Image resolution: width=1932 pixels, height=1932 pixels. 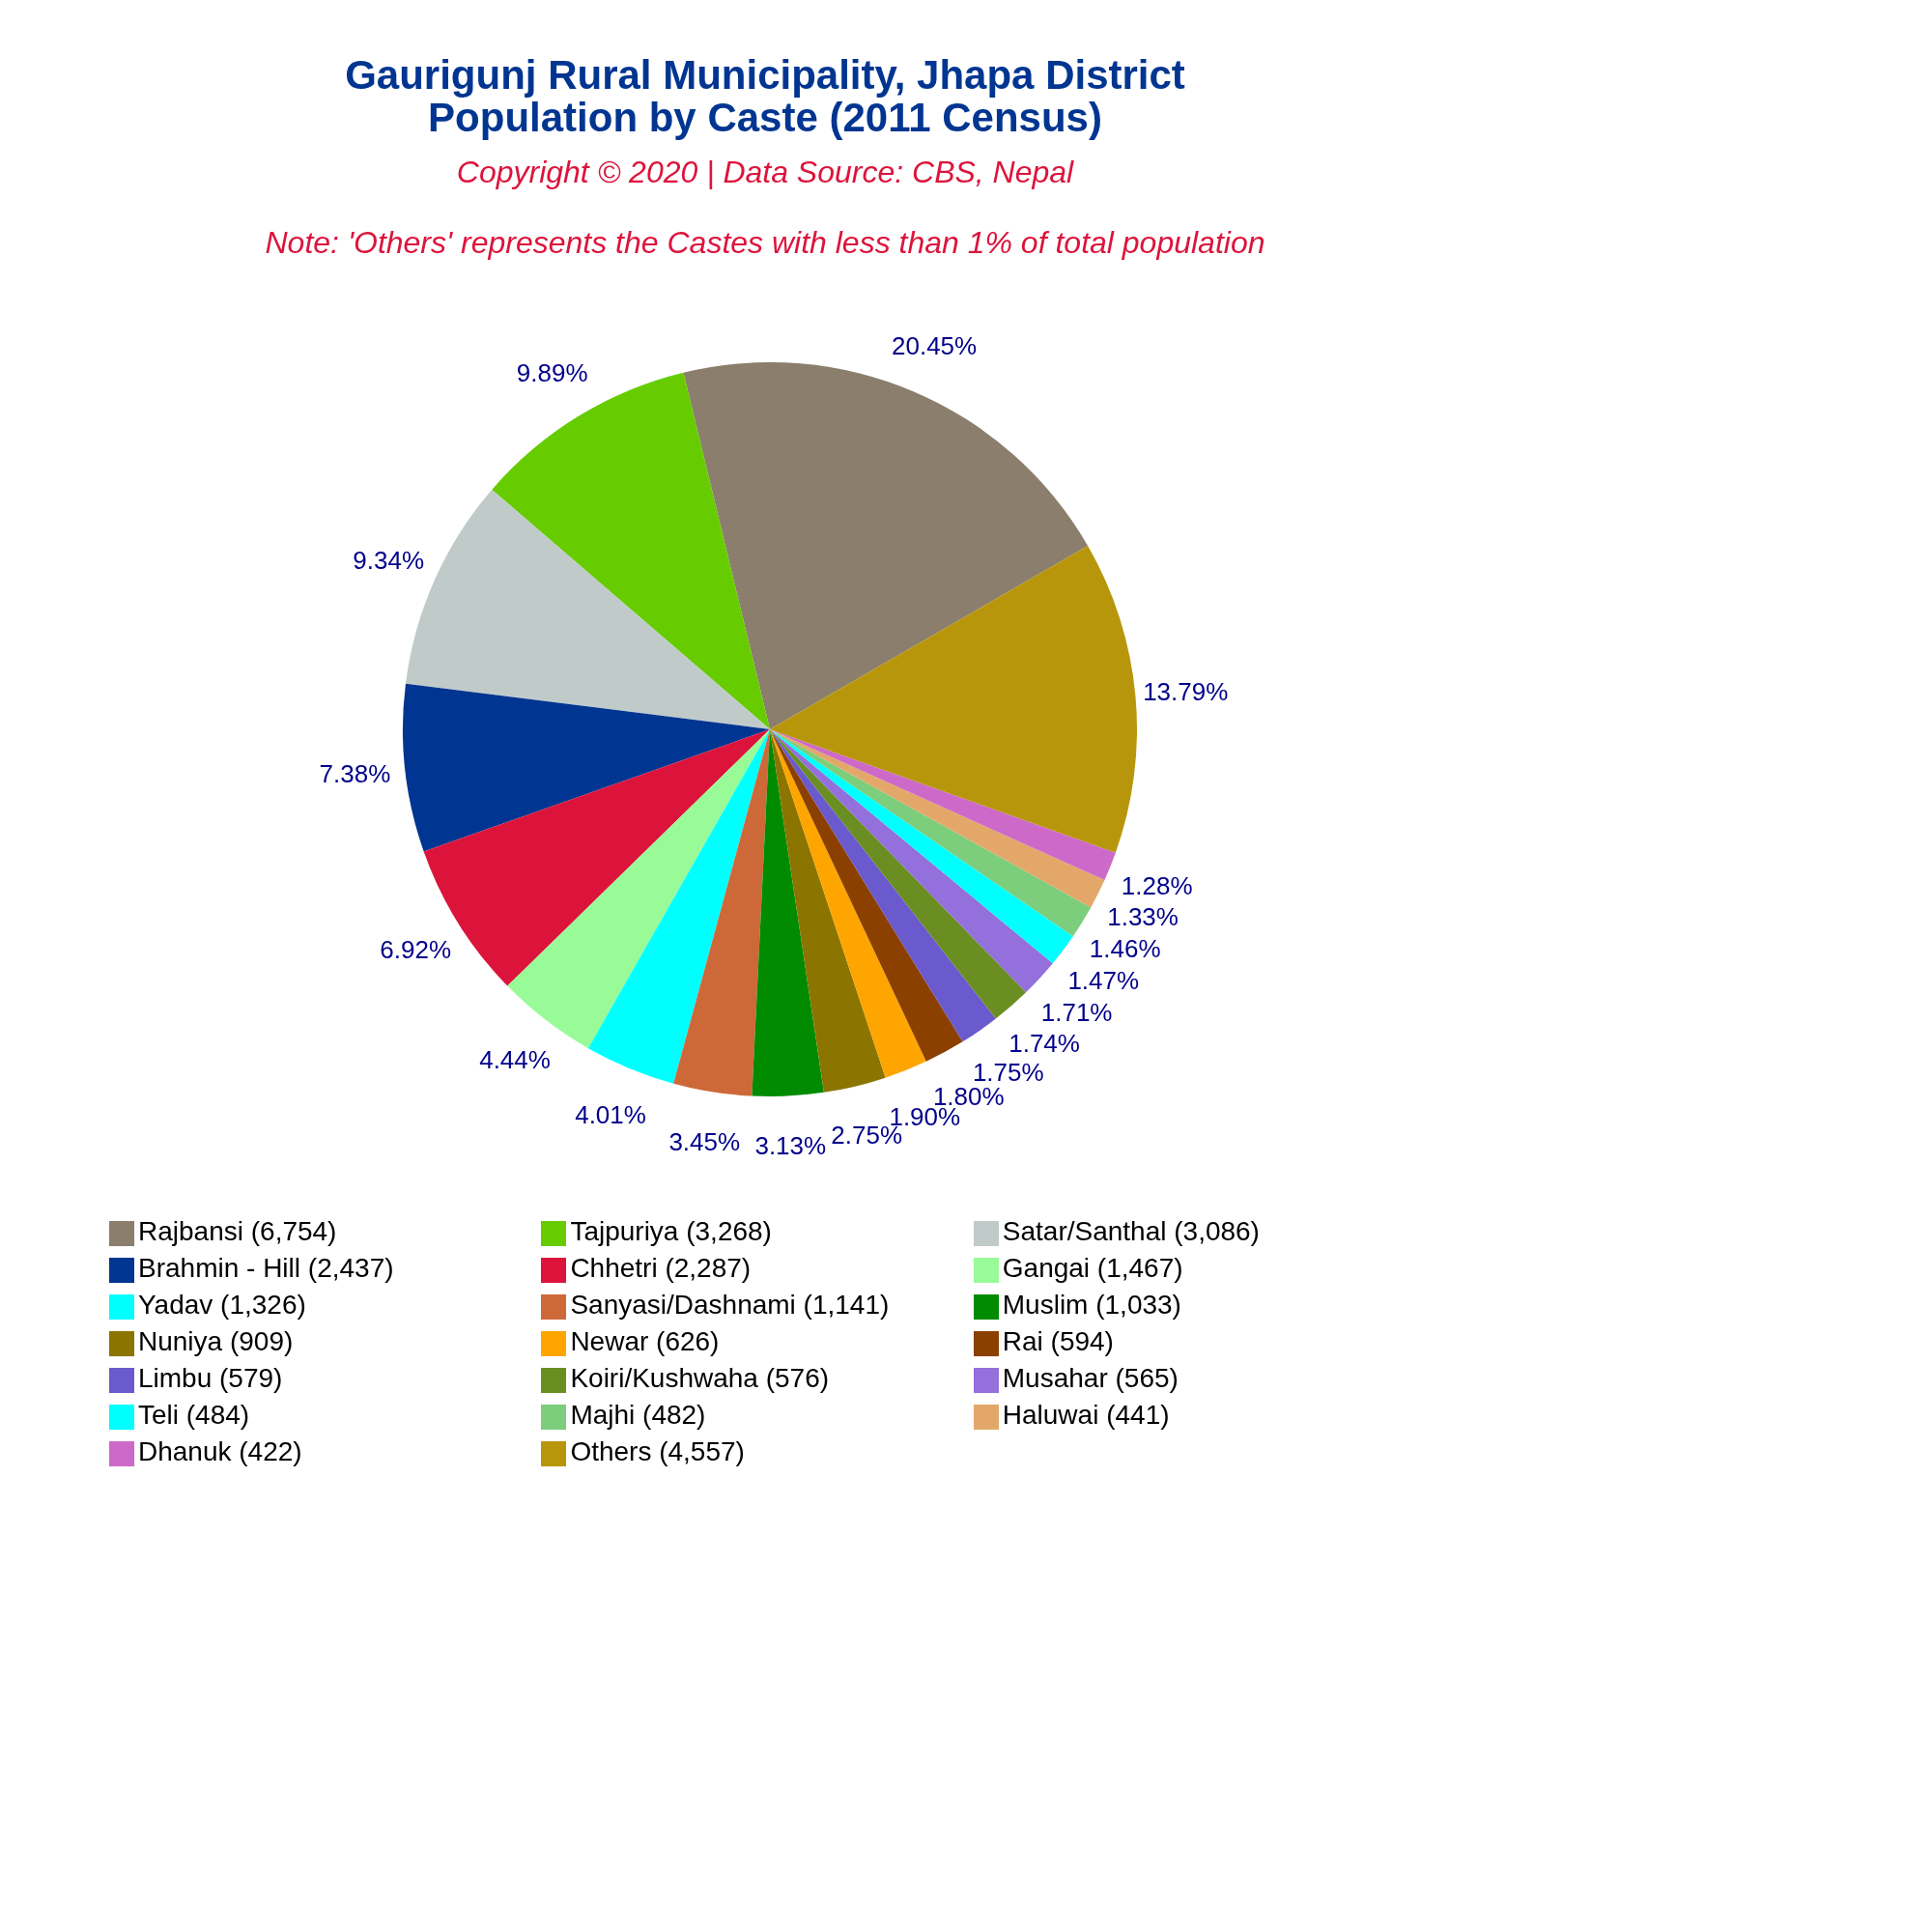 What do you see at coordinates (1086, 1415) in the screenshot?
I see `legend-label: Haluwai (441)` at bounding box center [1086, 1415].